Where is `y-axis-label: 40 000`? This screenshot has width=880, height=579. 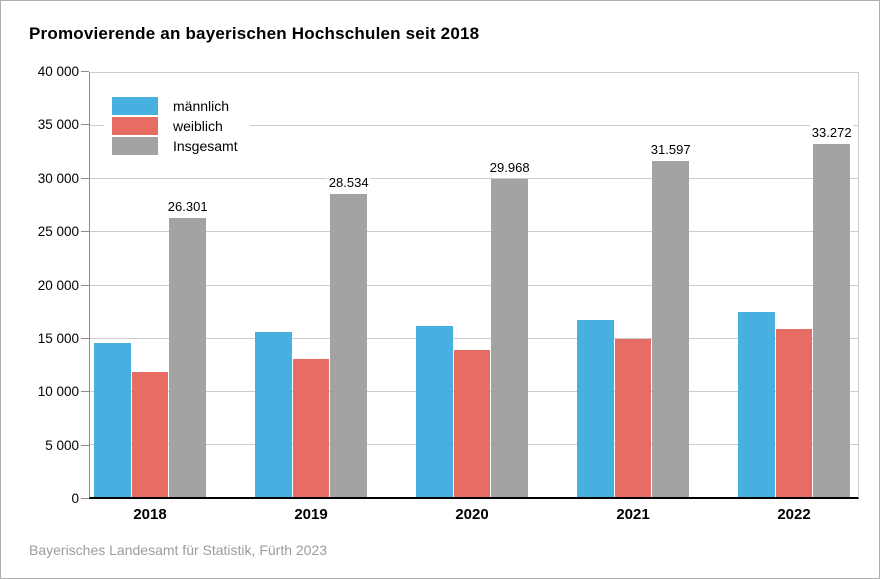
y-axis-label: 40 000 is located at coordinates (58, 71).